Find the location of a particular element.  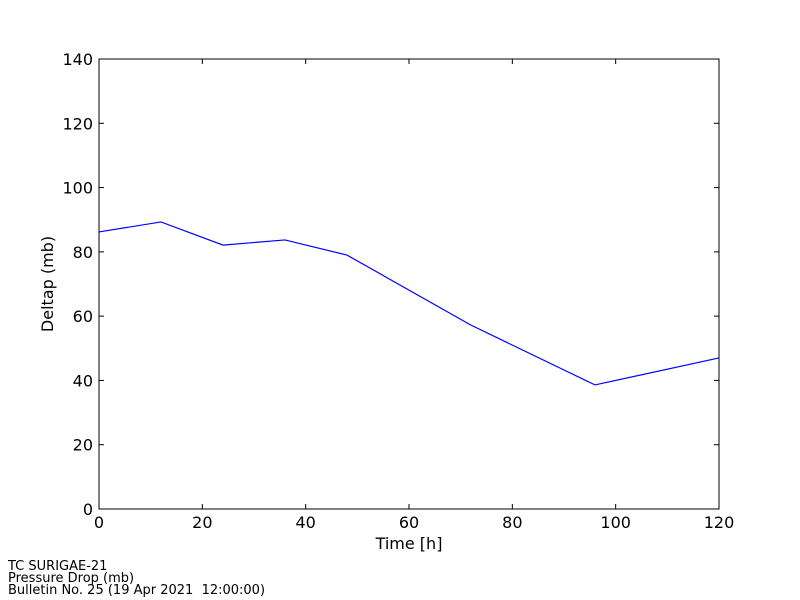

footer-line: Bulletin No. 25 (19 Apr 2021 12:00:00) is located at coordinates (136, 590).